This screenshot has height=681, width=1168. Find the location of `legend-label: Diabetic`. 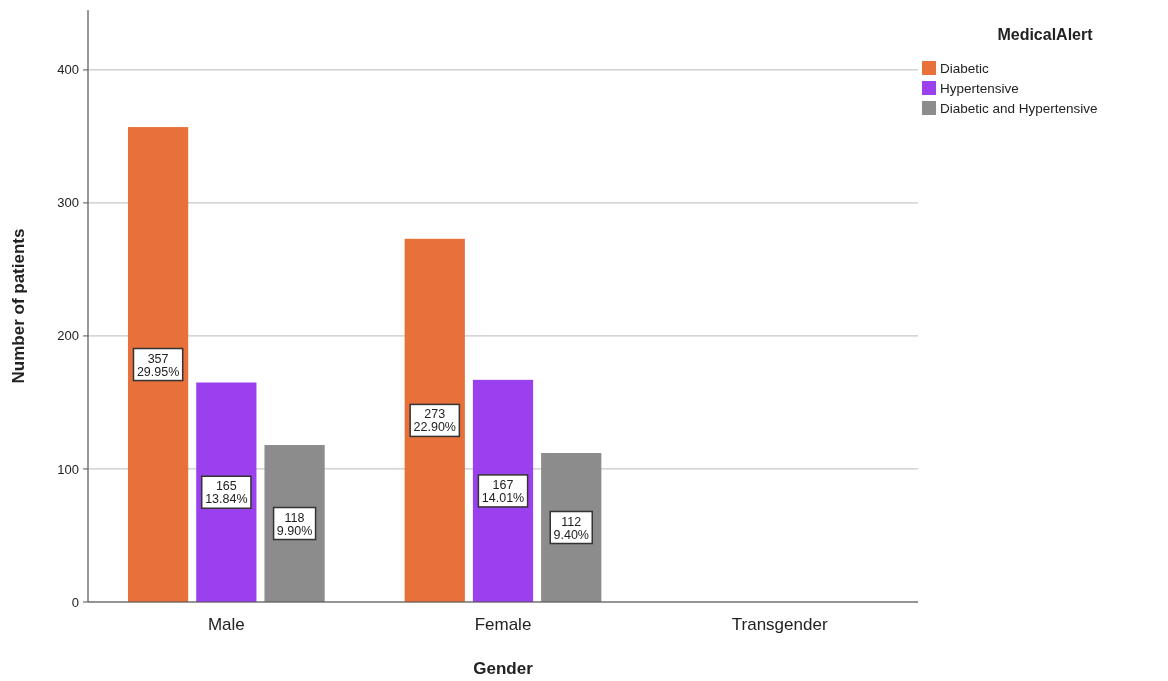

legend-label: Diabetic is located at coordinates (965, 68).